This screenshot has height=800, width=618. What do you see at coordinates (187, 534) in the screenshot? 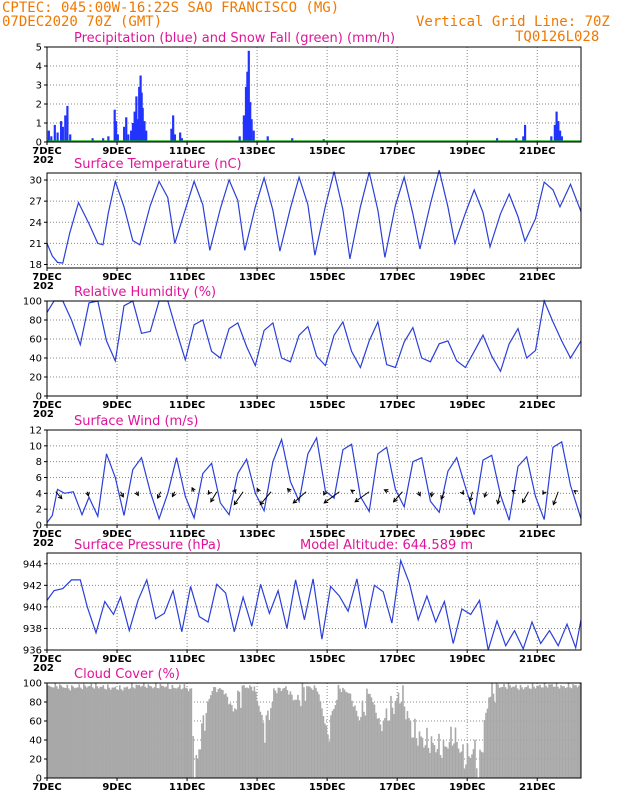
I see `x-tick-label: 11DEC` at bounding box center [187, 534].